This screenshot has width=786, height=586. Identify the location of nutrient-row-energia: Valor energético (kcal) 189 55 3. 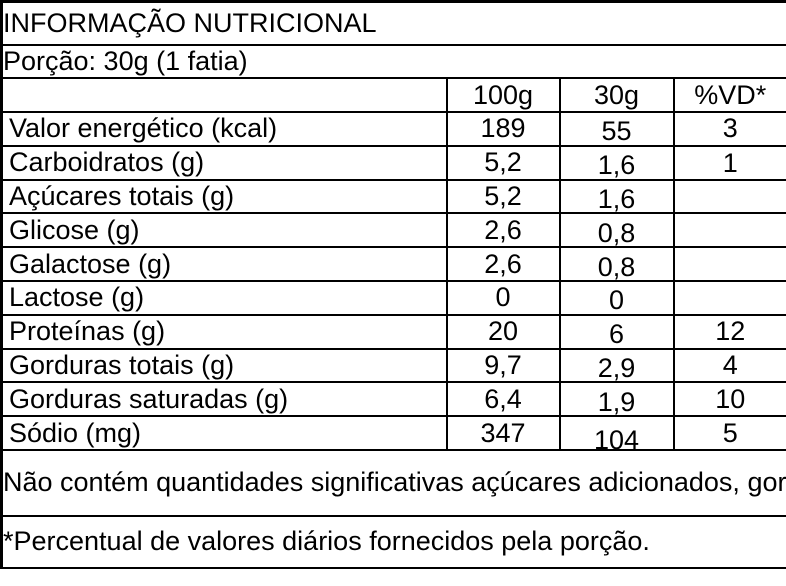
(393, 129).